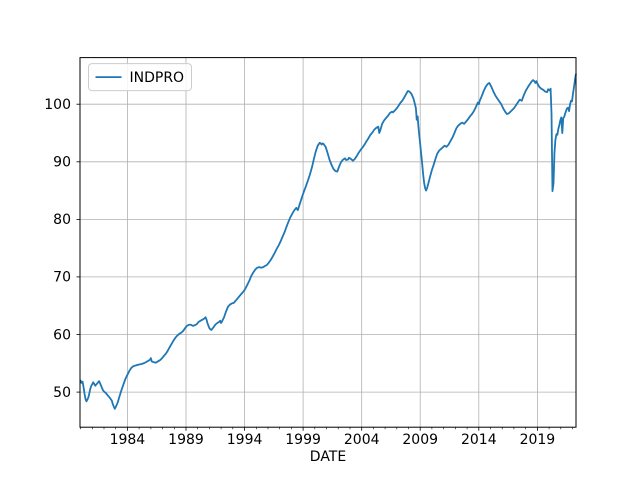  I want to click on x-axis-label: DATE, so click(328, 457).